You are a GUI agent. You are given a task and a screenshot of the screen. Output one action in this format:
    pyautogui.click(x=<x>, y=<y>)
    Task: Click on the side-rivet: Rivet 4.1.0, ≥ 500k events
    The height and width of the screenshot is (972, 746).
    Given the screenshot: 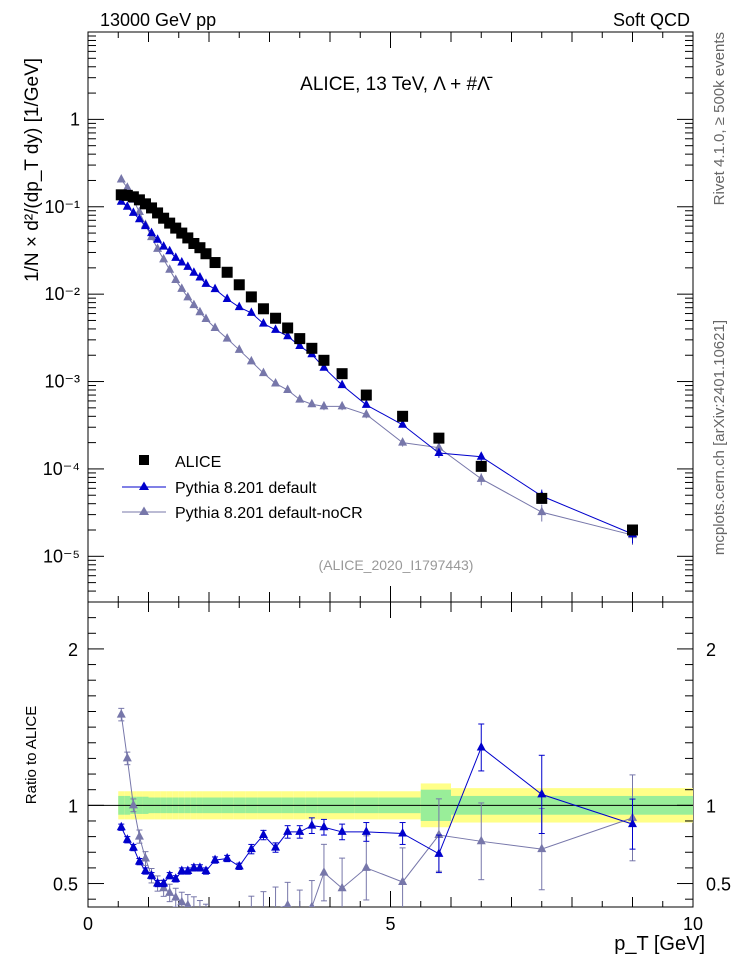 What is the action you would take?
    pyautogui.click(x=719, y=118)
    